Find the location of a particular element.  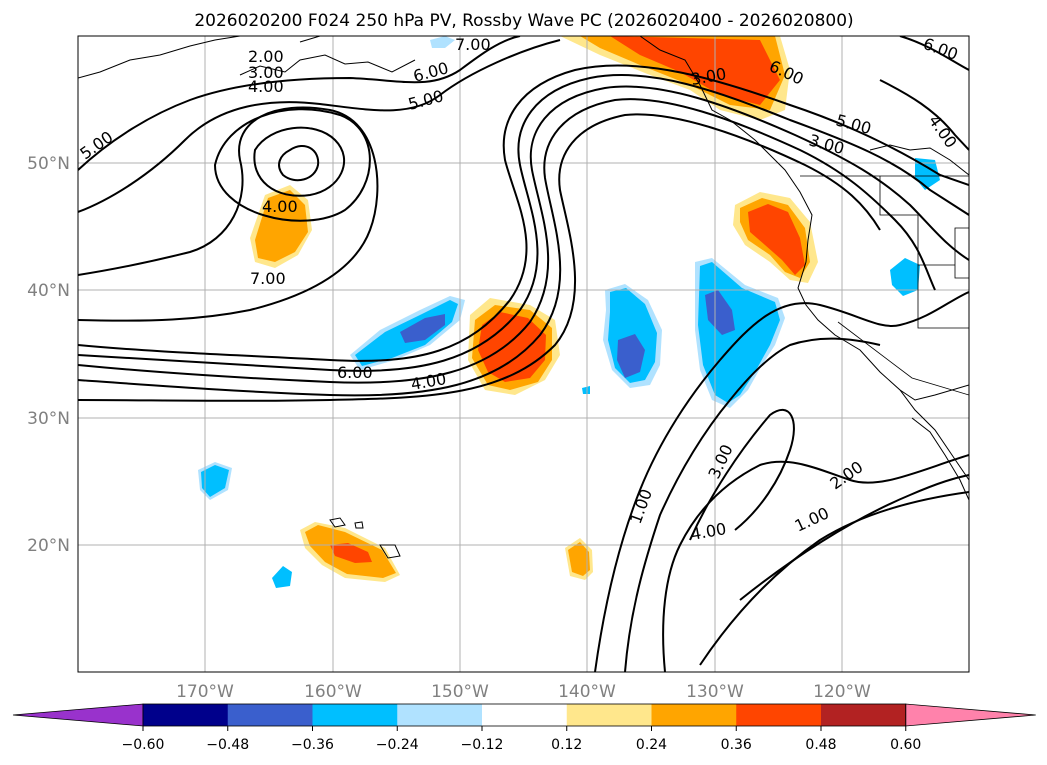

lat-tick-label: 40°N is located at coordinates (48, 291).